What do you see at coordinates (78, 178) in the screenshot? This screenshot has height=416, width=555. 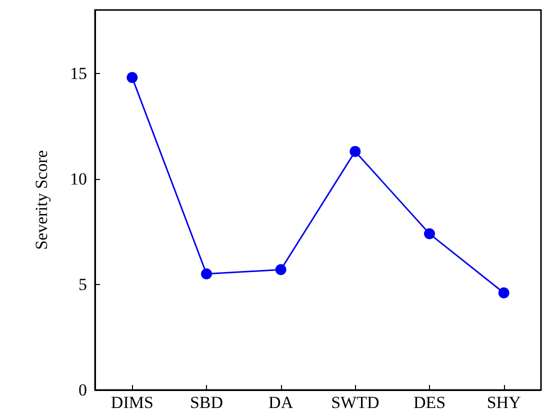 I see `y-tick-label: 10` at bounding box center [78, 178].